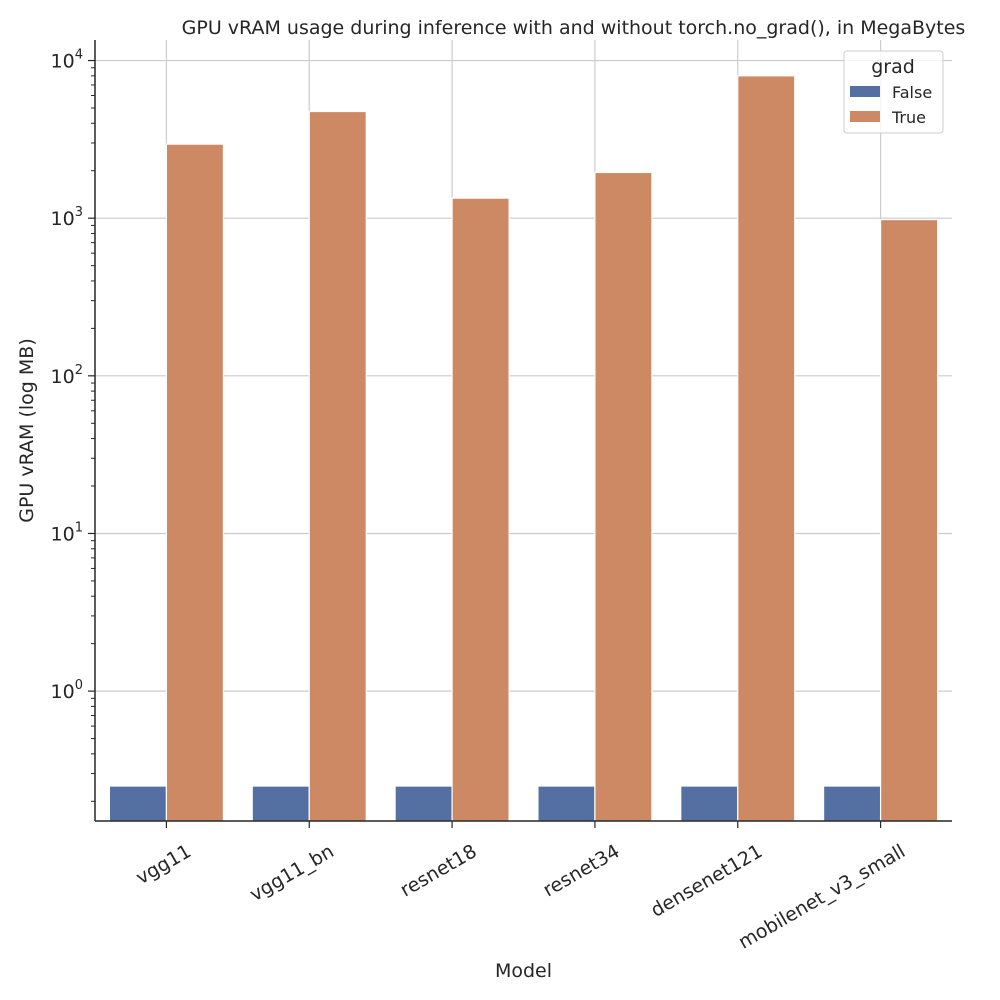 This screenshot has height=1000, width=1000. What do you see at coordinates (292, 873) in the screenshot?
I see `x-tick-label: vgg11_bn` at bounding box center [292, 873].